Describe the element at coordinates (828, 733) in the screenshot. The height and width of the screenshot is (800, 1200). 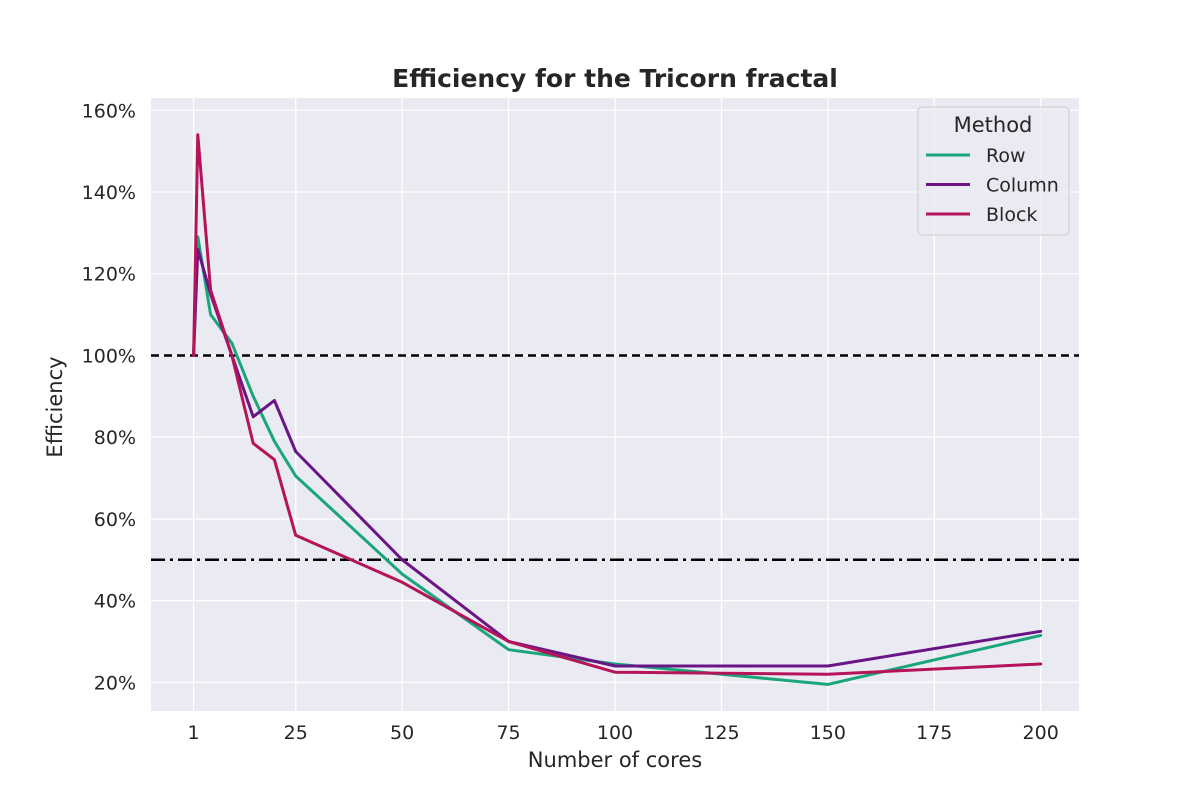
I see `x-tick-label: 150` at that location.